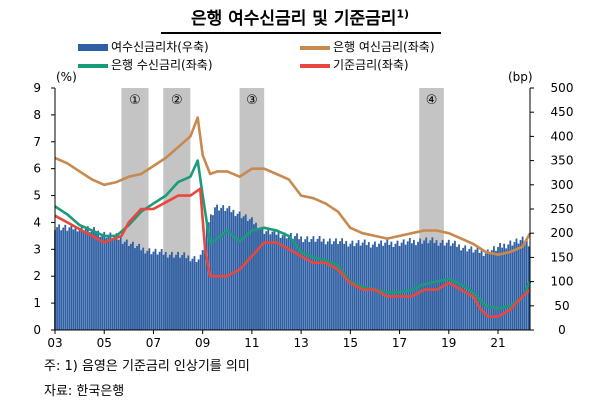 The image size is (600, 416). Describe the element at coordinates (37, 276) in the screenshot. I see `left-tick-label-2: 2` at that location.